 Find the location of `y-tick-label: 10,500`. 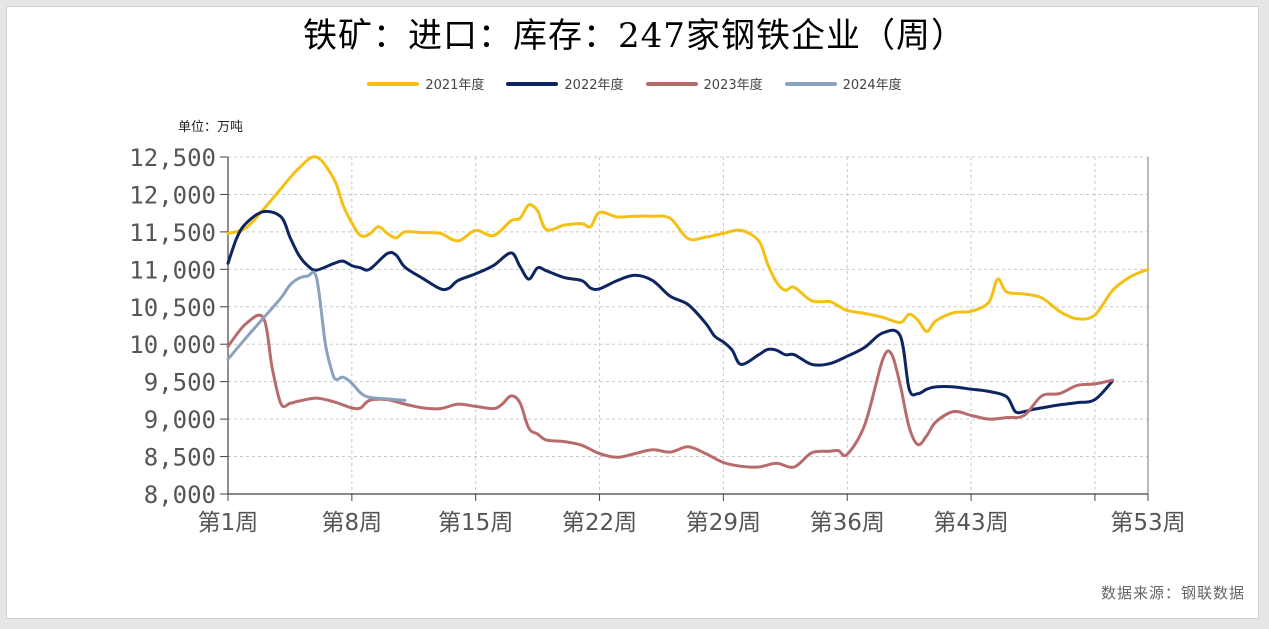

y-tick-label: 10,500 is located at coordinates (172, 308).